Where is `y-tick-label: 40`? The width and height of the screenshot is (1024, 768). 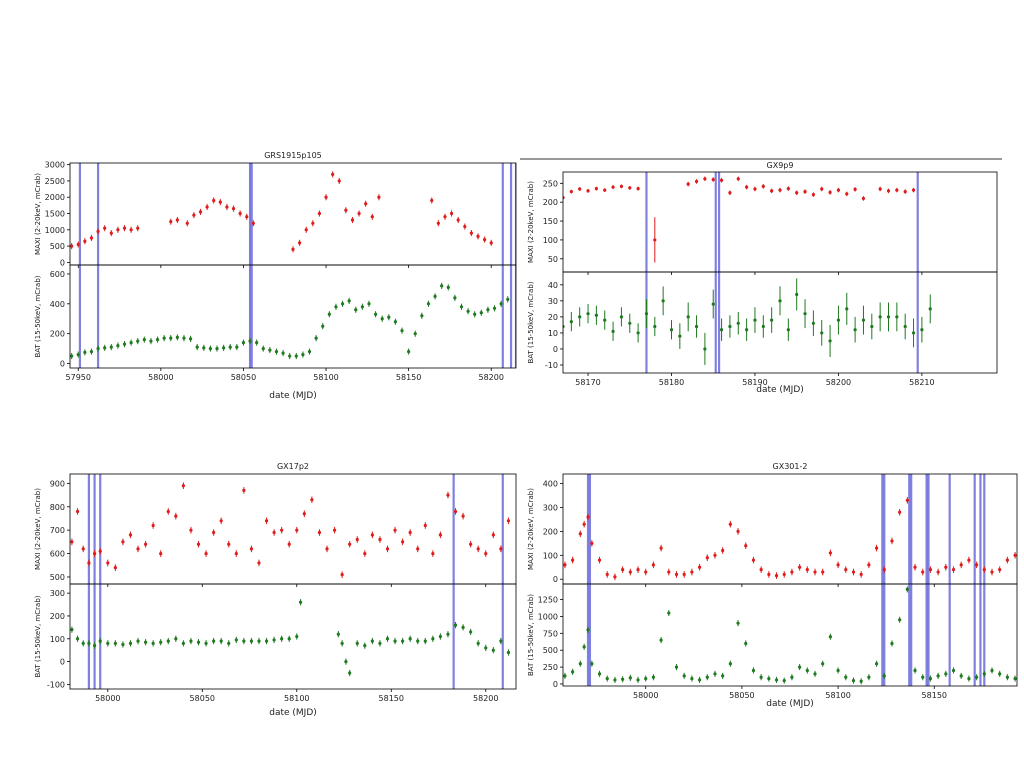 y-tick-label: 40 is located at coordinates (553, 285).